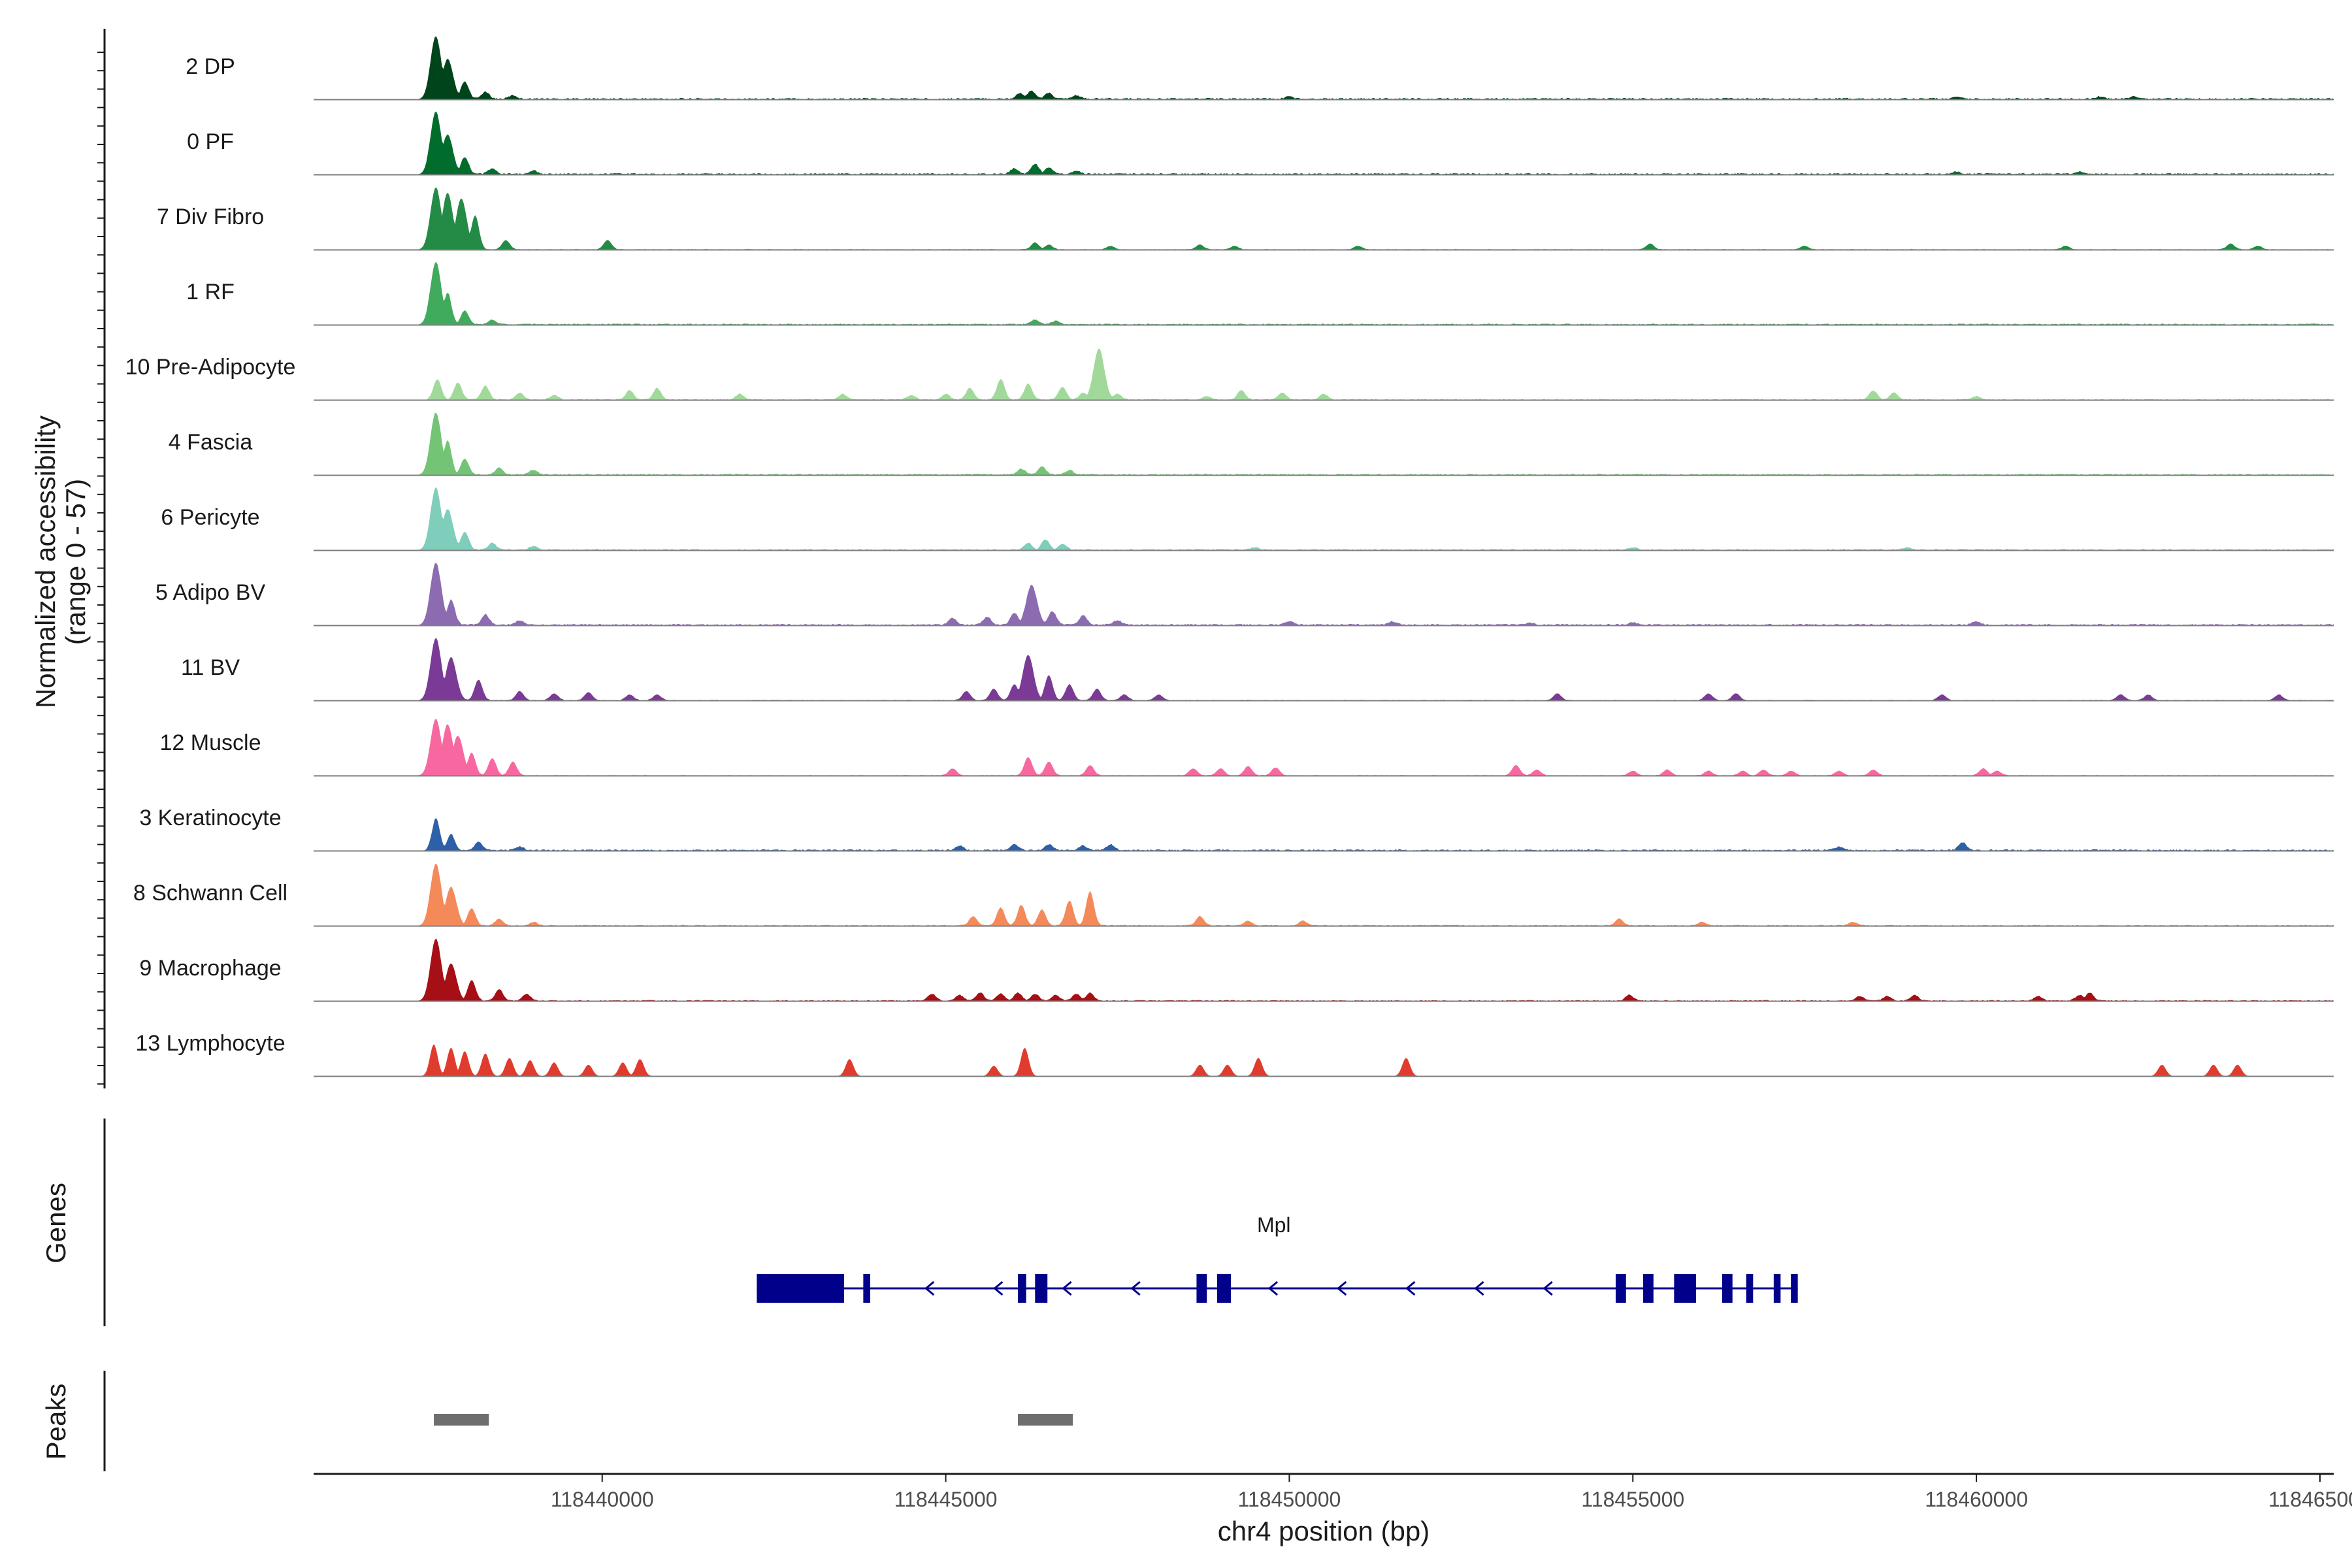 The width and height of the screenshot is (2352, 1568). Describe the element at coordinates (210, 292) in the screenshot. I see `track-label-1-rf: 1 RF` at that location.